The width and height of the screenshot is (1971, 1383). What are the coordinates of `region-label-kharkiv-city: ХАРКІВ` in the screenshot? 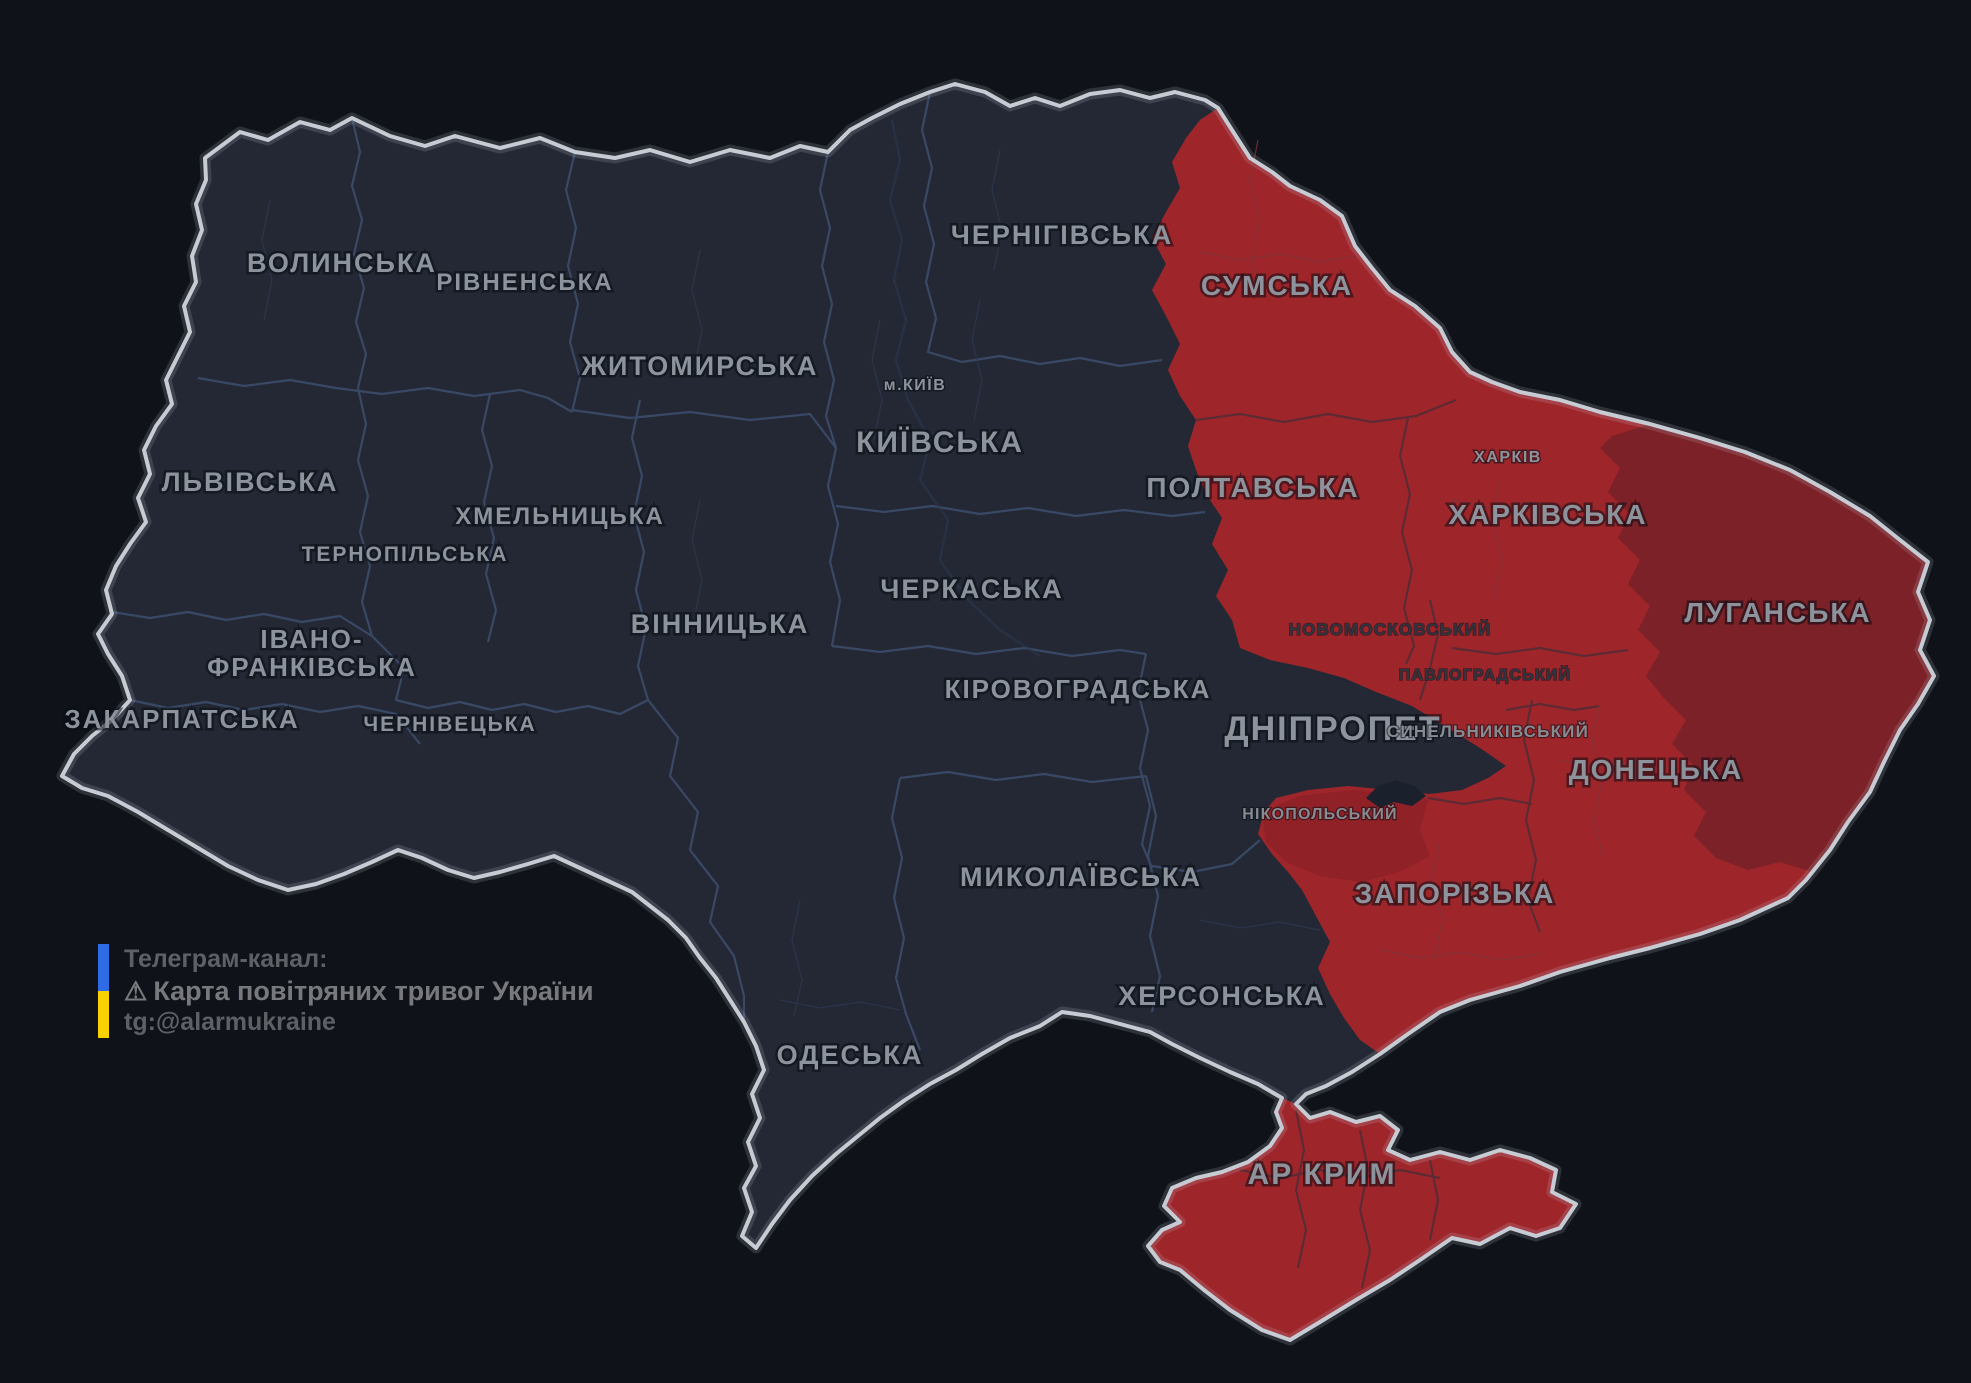 It's located at (1508, 457).